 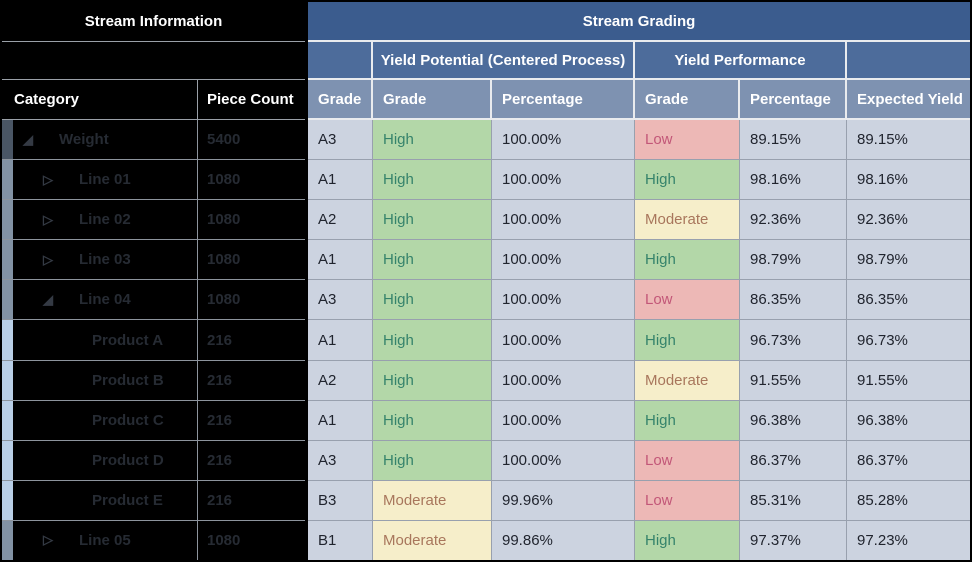 I want to click on tree-row-product-c: Product C 216, so click(x=153, y=420).